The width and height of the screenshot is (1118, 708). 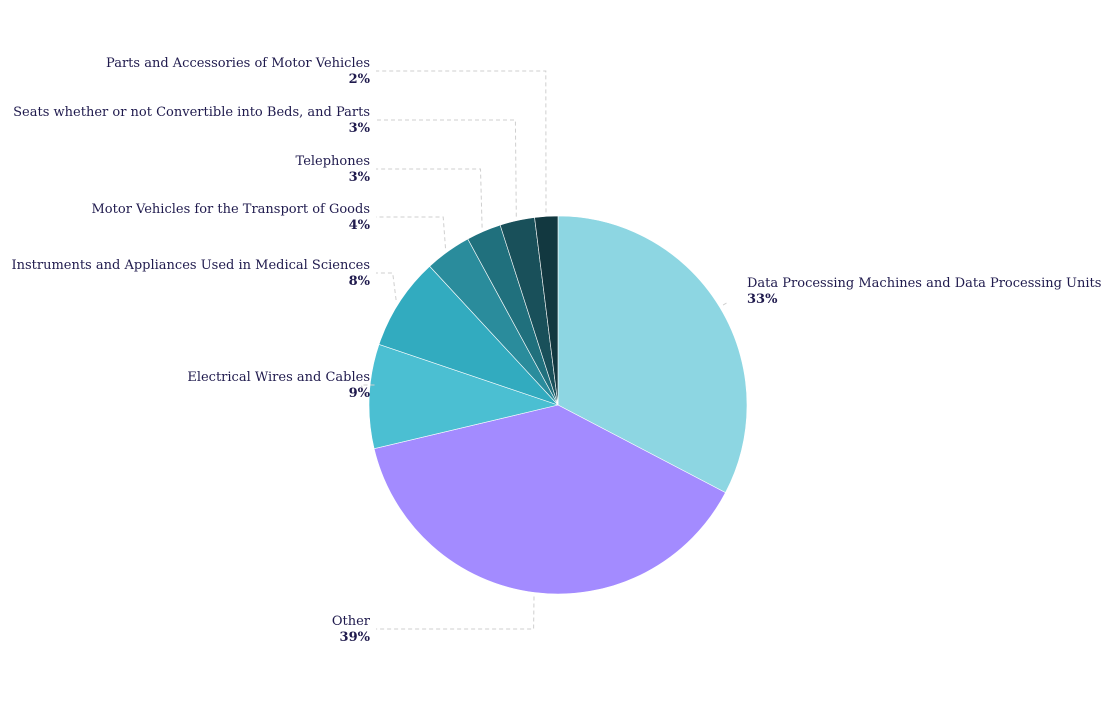 What do you see at coordinates (724, 304) in the screenshot?
I see `leader-line-data-processing-machines-and-data-processing-units` at bounding box center [724, 304].